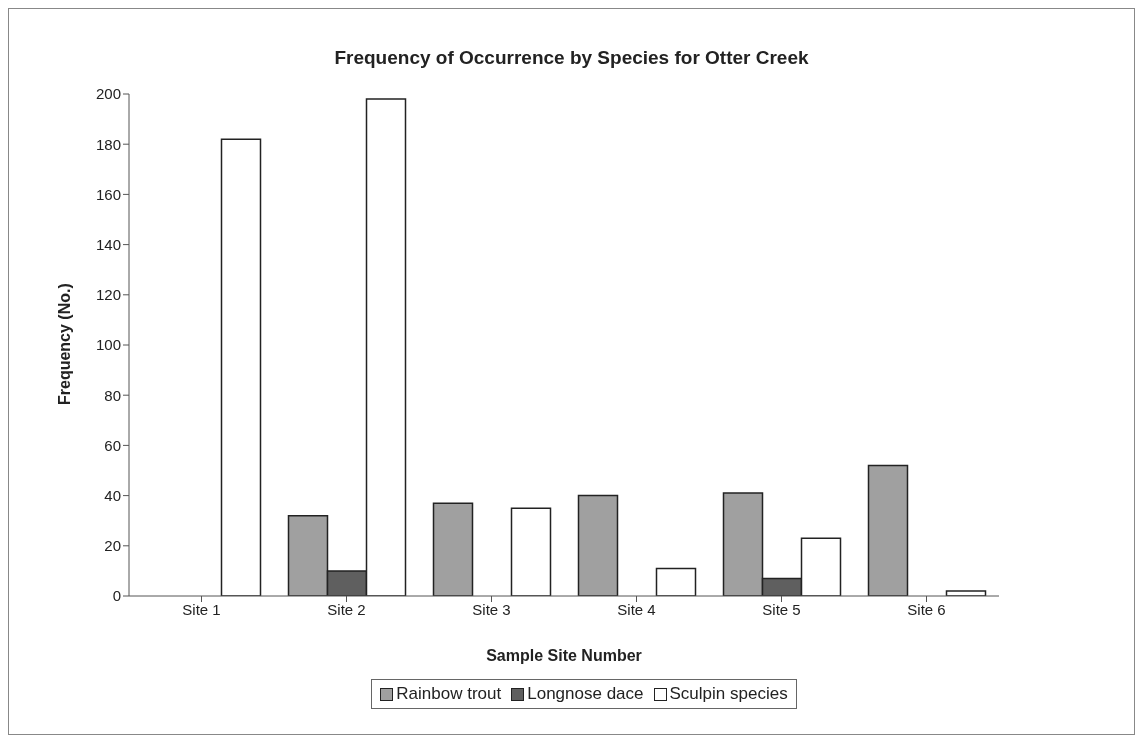 This screenshot has width=1143, height=746. What do you see at coordinates (781, 609) in the screenshot?
I see `x-tick-label: Site 5` at bounding box center [781, 609].